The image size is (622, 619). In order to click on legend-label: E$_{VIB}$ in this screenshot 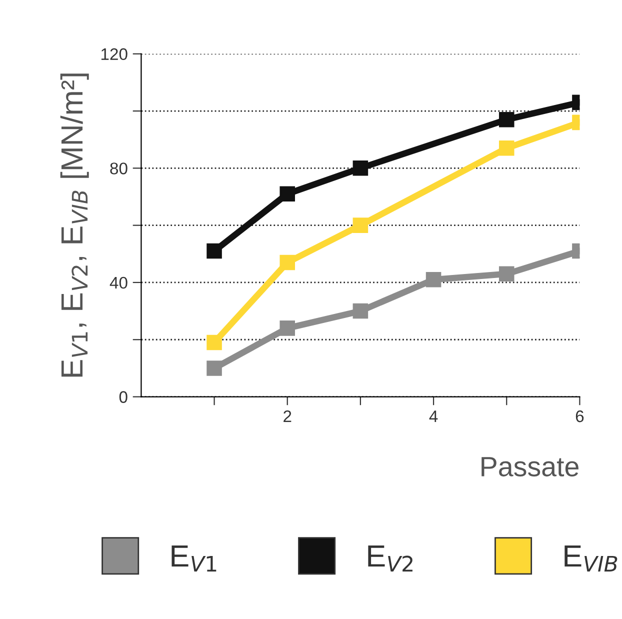, I will do `click(591, 559)`.